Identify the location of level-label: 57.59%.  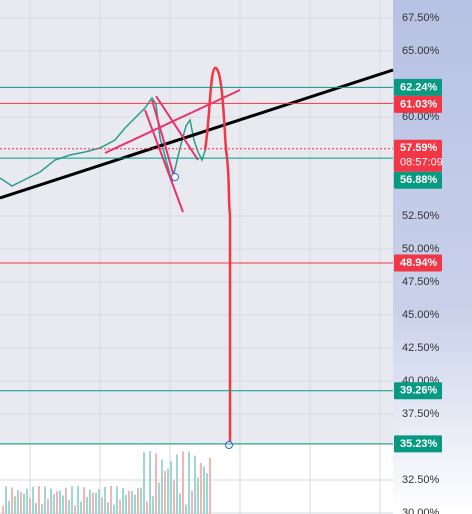
(419, 148).